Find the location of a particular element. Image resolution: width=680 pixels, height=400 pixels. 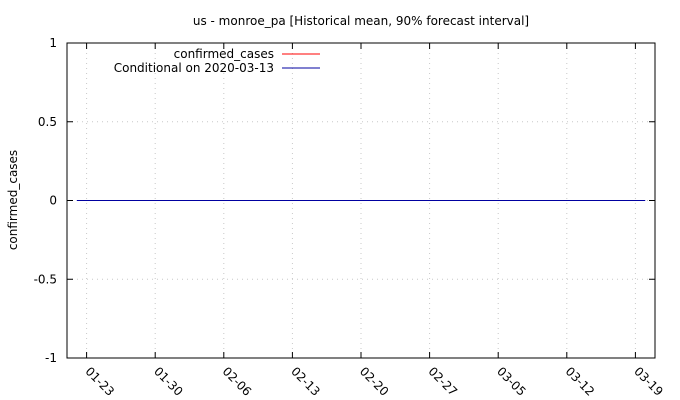

legend-label: Conditional on 2020-03-13 is located at coordinates (194, 68).